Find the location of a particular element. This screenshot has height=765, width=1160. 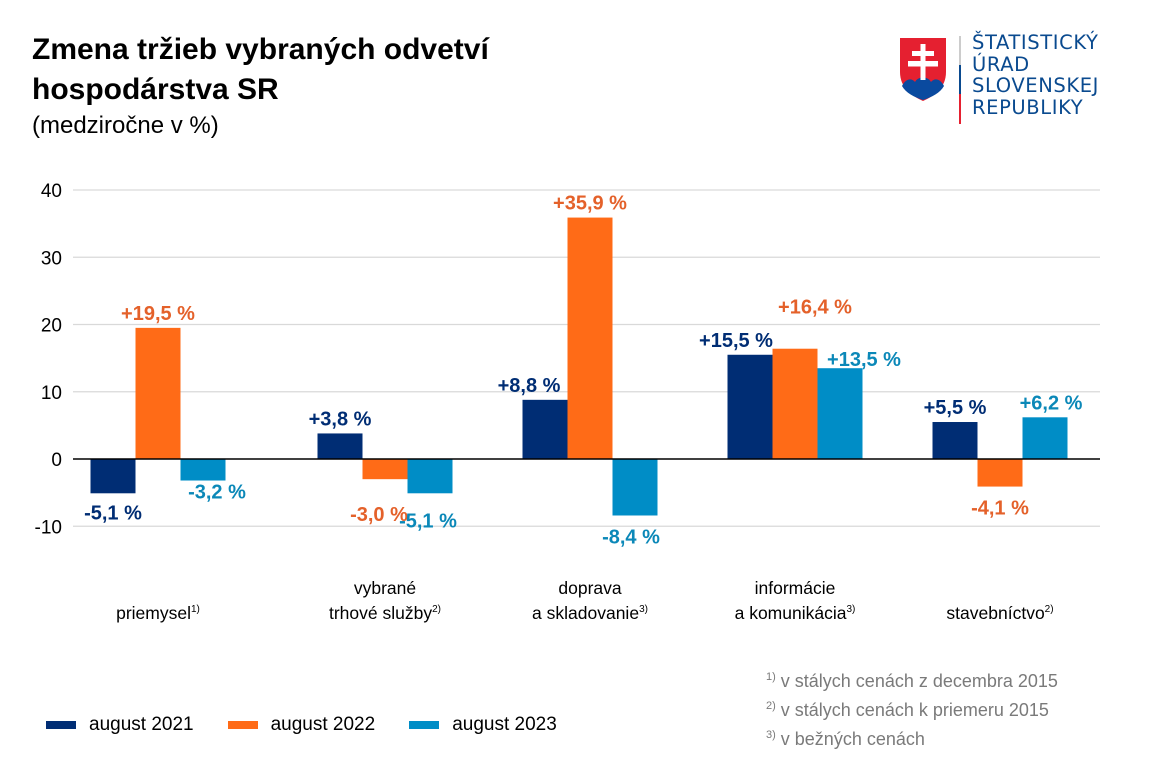

data-label: +15,5 % is located at coordinates (736, 341).